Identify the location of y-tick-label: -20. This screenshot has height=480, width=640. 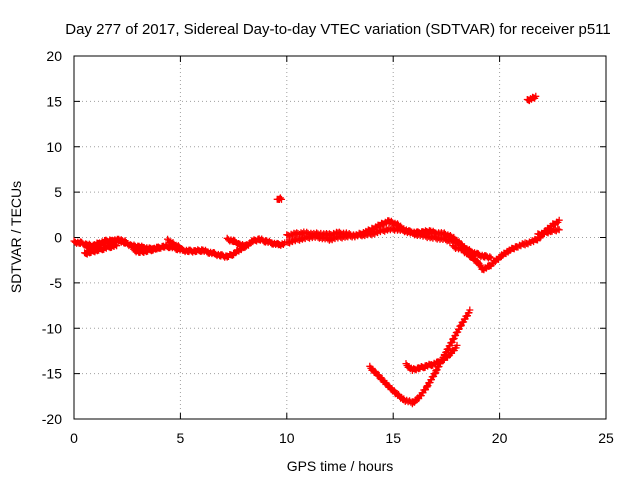
(52, 419).